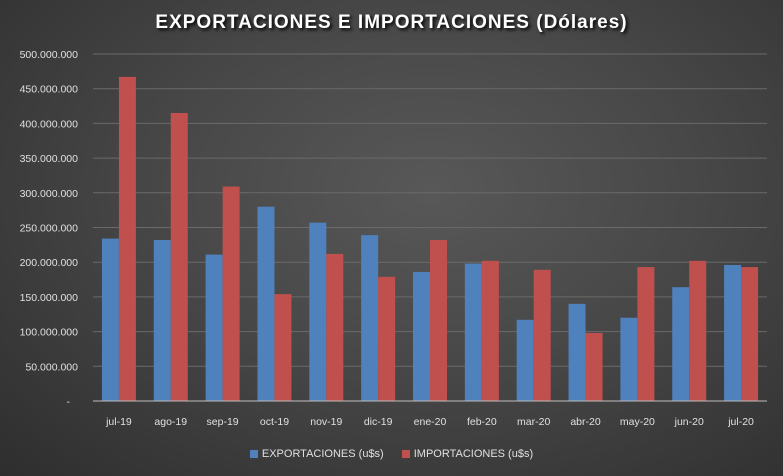 This screenshot has width=783, height=476. Describe the element at coordinates (585, 422) in the screenshot. I see `x-tick-label: abr-20` at that location.